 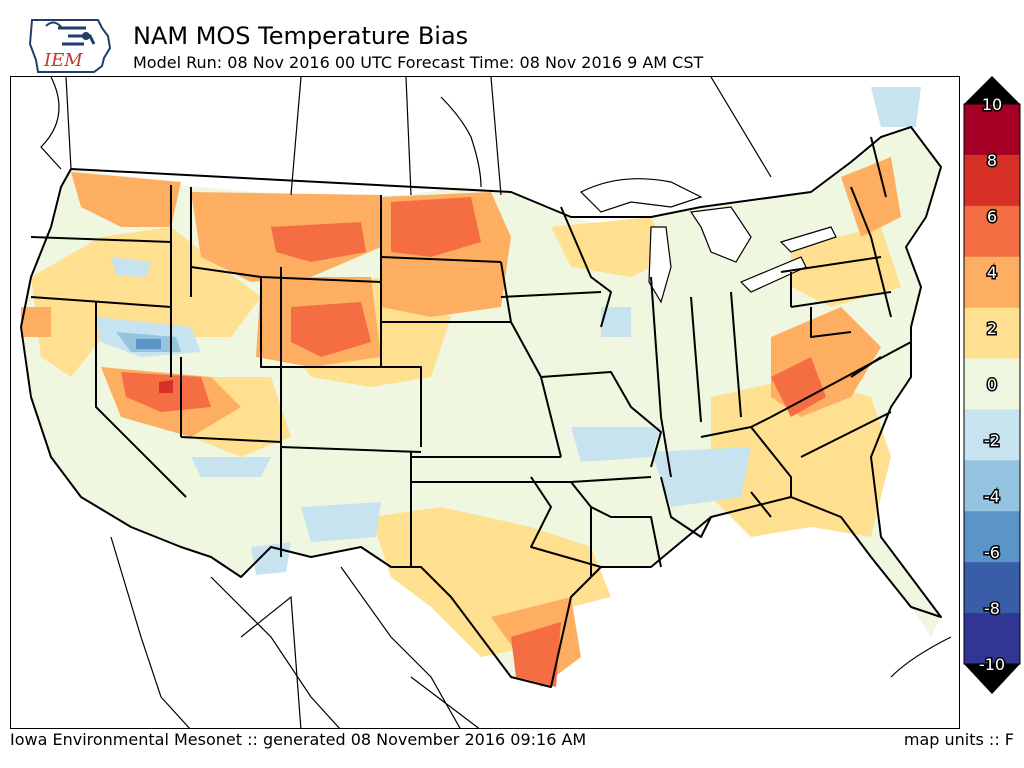 What do you see at coordinates (301, 36) in the screenshot?
I see `map-title: NAM MOS Temperature Bias` at bounding box center [301, 36].